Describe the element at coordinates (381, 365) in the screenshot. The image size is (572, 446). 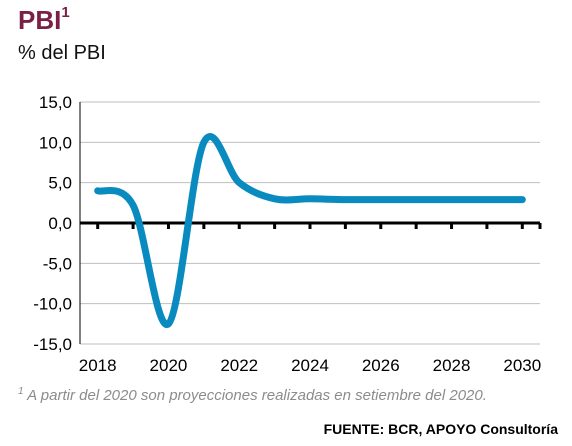
I see `x-tick-label: 2026` at that location.